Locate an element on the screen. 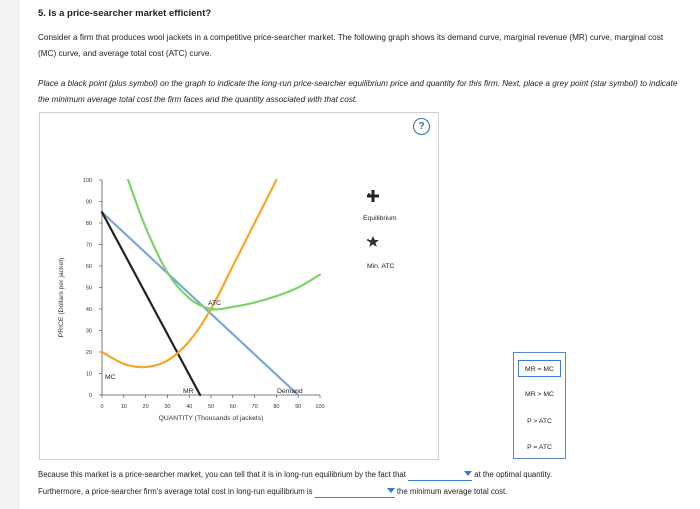  x-tick-label: 40 is located at coordinates (189, 407).